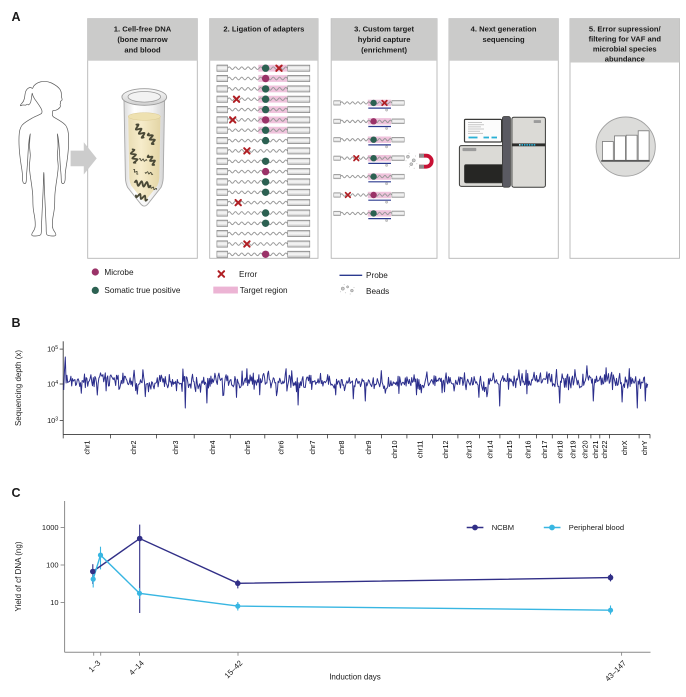 This screenshot has height=697, width=686. What do you see at coordinates (142, 290) in the screenshot?
I see `svg-text: Somatic true positive` at bounding box center [142, 290].